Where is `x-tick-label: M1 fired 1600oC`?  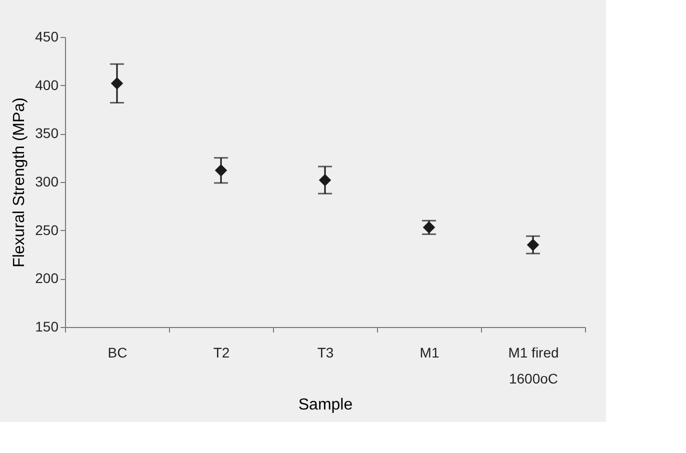
x-tick-label: M1 fired 1600oC is located at coordinates (533, 365).